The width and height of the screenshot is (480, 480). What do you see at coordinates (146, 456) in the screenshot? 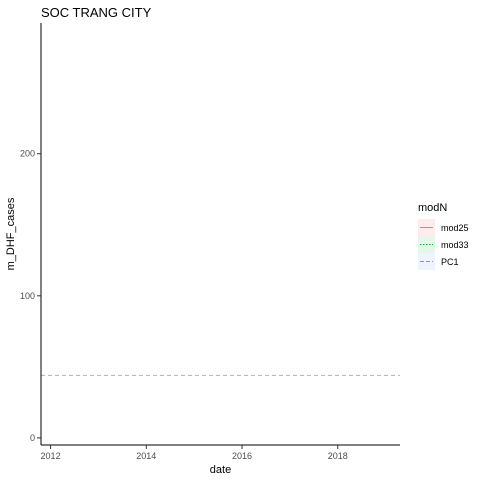
I see `x-tick-label: 2014` at bounding box center [146, 456].